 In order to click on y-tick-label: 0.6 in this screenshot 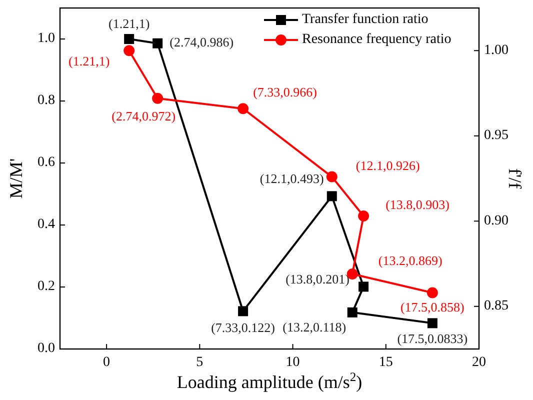, I will do `click(46, 162)`.